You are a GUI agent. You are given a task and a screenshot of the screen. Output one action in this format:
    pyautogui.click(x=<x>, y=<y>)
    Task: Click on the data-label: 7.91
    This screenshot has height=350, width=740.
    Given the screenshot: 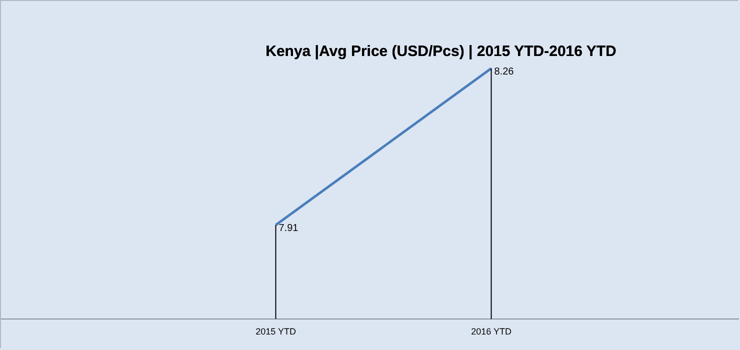 What is the action you would take?
    pyautogui.click(x=288, y=228)
    